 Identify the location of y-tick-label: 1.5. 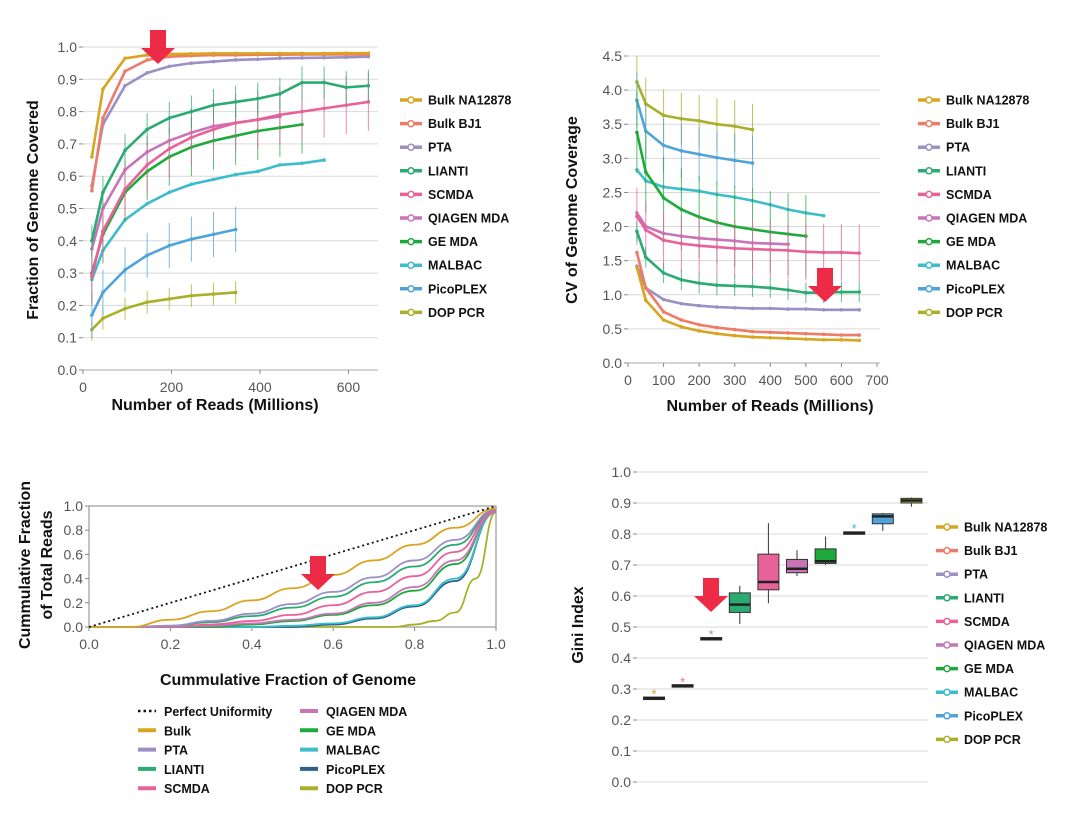
(613, 261).